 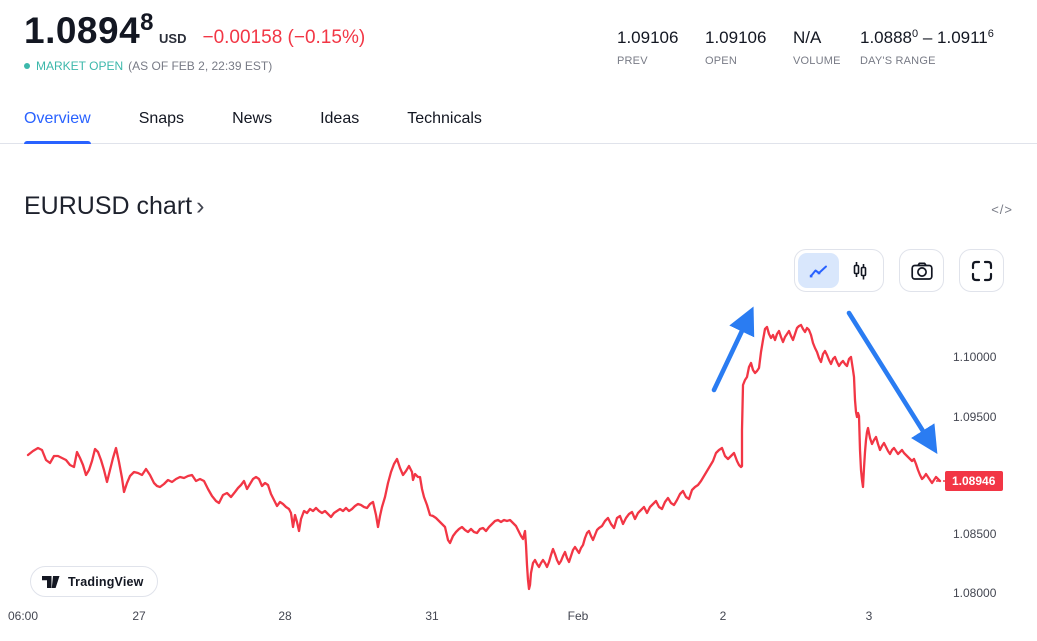 I want to click on y-axis-label: 1.08500, so click(x=975, y=534).